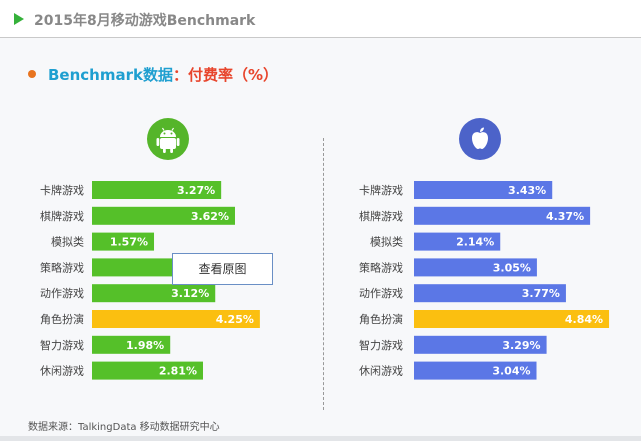 This screenshot has height=441, width=641. I want to click on android-category-label: 智力游戏, so click(62, 345).